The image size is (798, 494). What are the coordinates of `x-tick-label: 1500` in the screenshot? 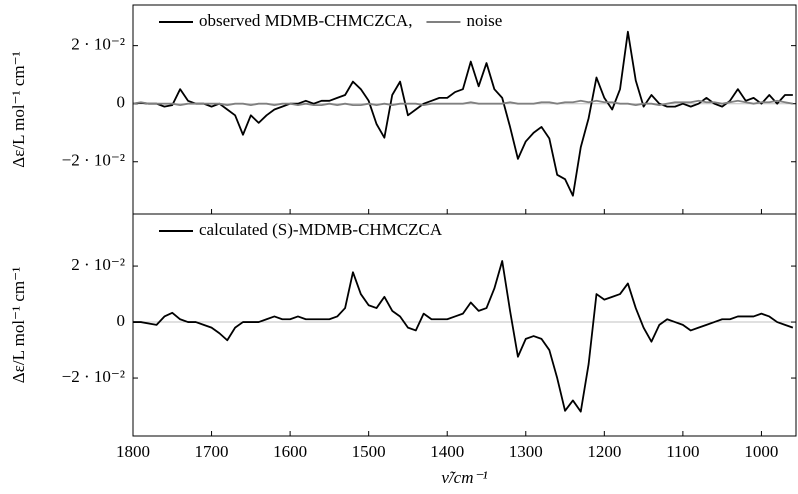 It's located at (369, 451).